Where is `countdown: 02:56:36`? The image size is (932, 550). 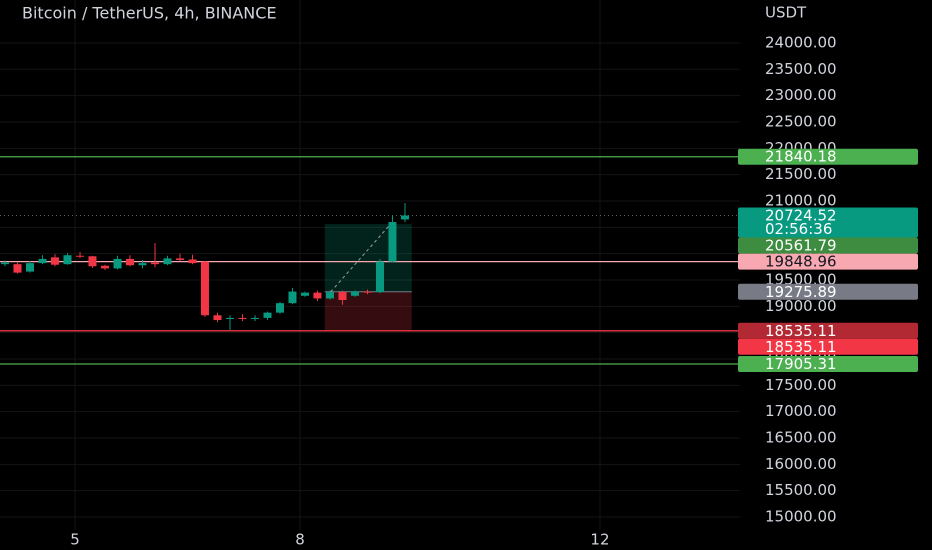 countdown: 02:56:36 is located at coordinates (798, 229).